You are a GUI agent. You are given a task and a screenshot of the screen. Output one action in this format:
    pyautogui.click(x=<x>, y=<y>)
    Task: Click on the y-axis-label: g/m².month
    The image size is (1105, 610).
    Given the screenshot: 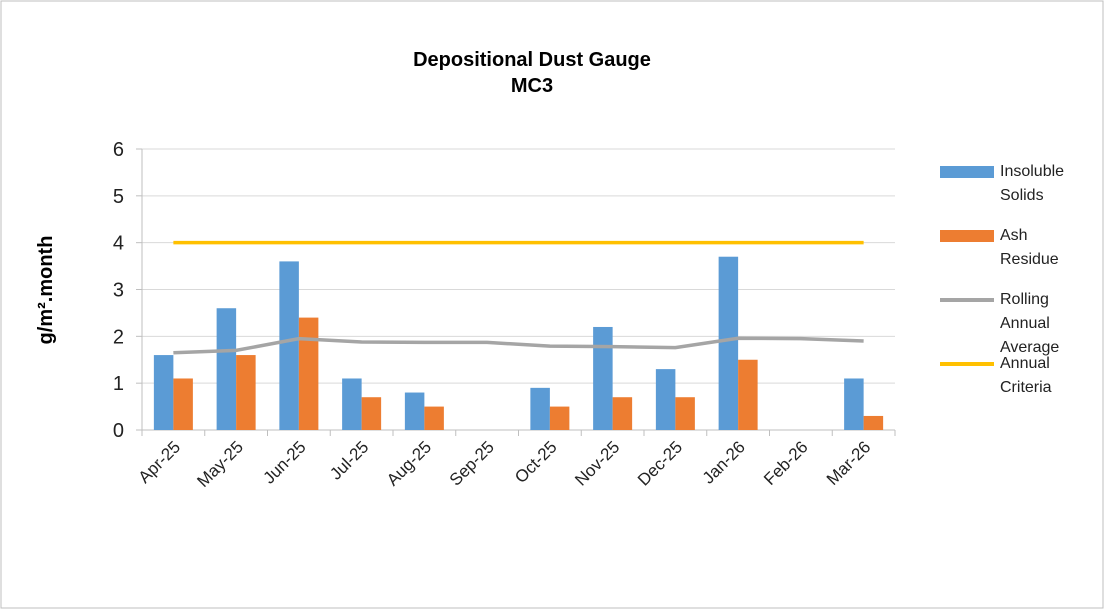 What is the action you would take?
    pyautogui.click(x=46, y=290)
    